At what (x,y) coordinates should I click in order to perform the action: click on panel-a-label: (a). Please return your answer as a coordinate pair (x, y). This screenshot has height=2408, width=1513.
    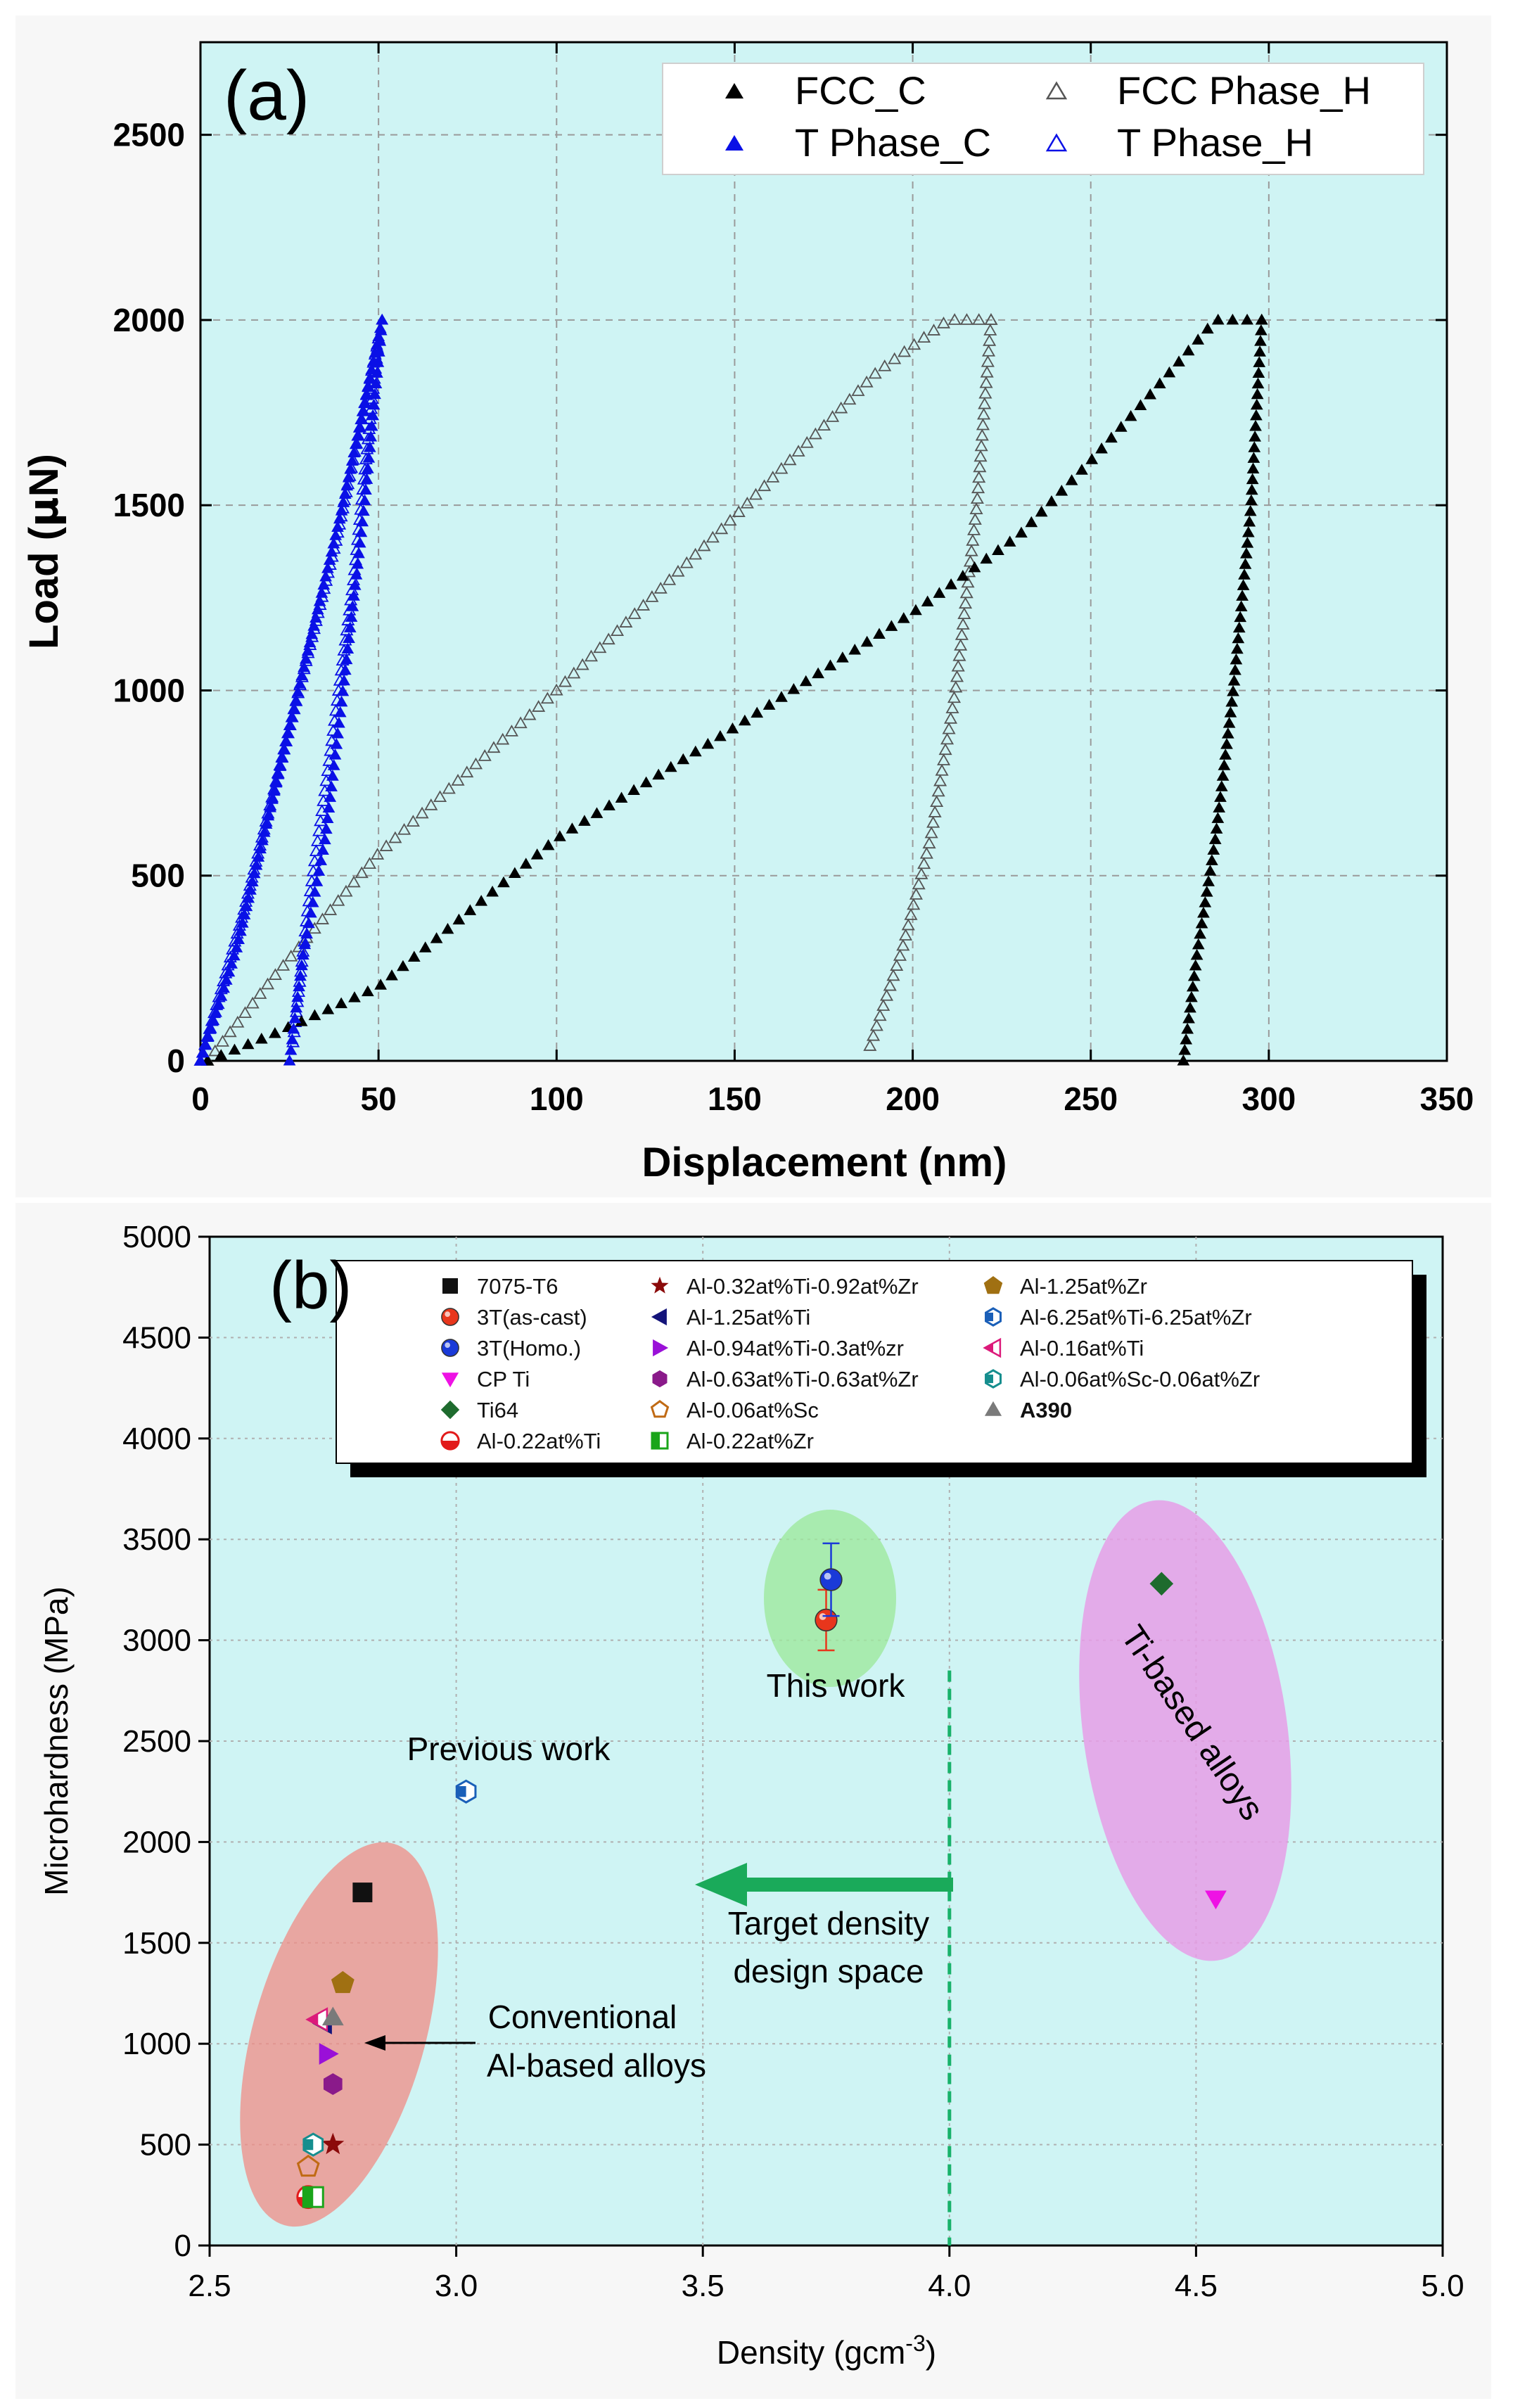
    Looking at the image, I should click on (266, 95).